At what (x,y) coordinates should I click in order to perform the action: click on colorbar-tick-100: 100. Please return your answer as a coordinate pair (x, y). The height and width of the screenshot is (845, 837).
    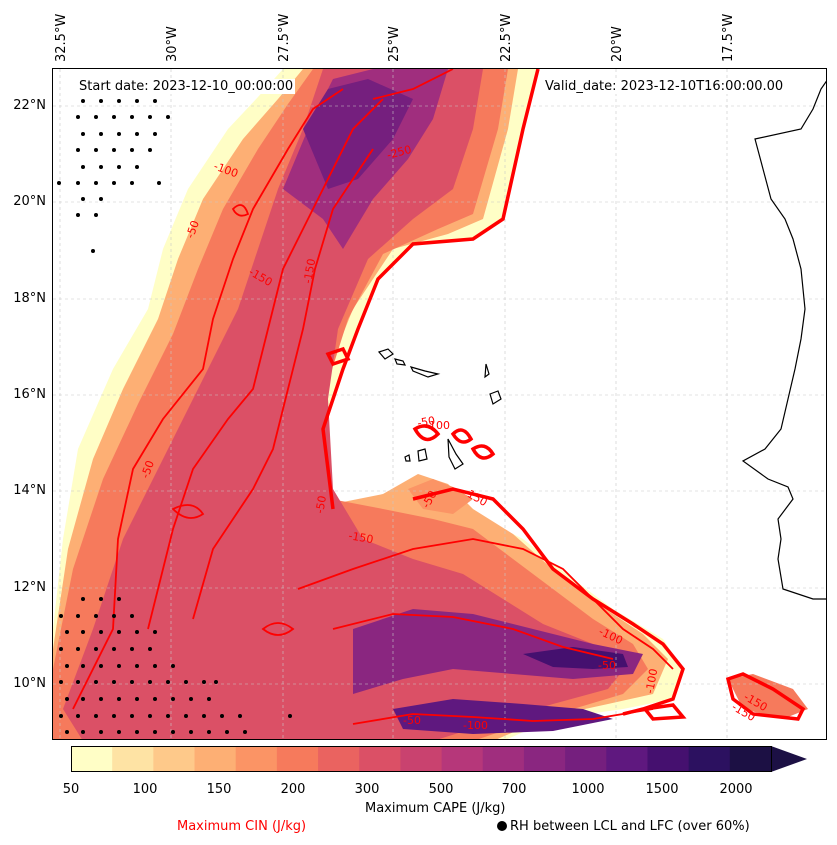
    Looking at the image, I should click on (145, 789).